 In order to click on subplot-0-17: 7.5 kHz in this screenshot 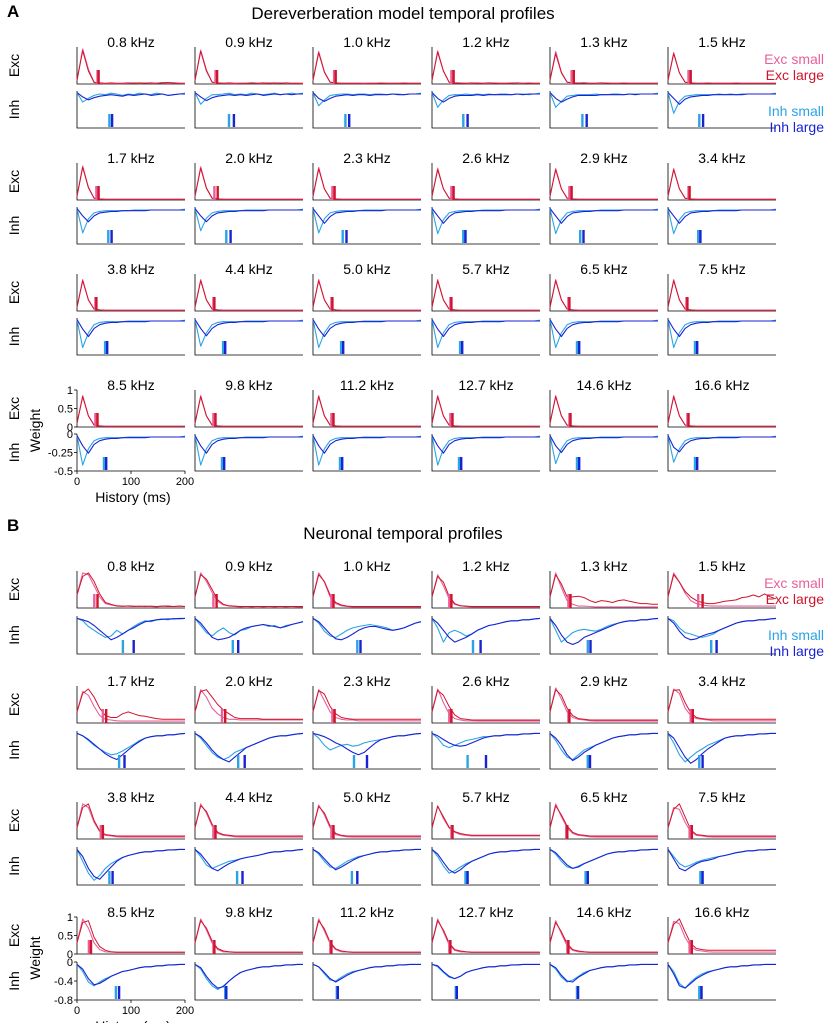, I will do `click(722, 308)`.